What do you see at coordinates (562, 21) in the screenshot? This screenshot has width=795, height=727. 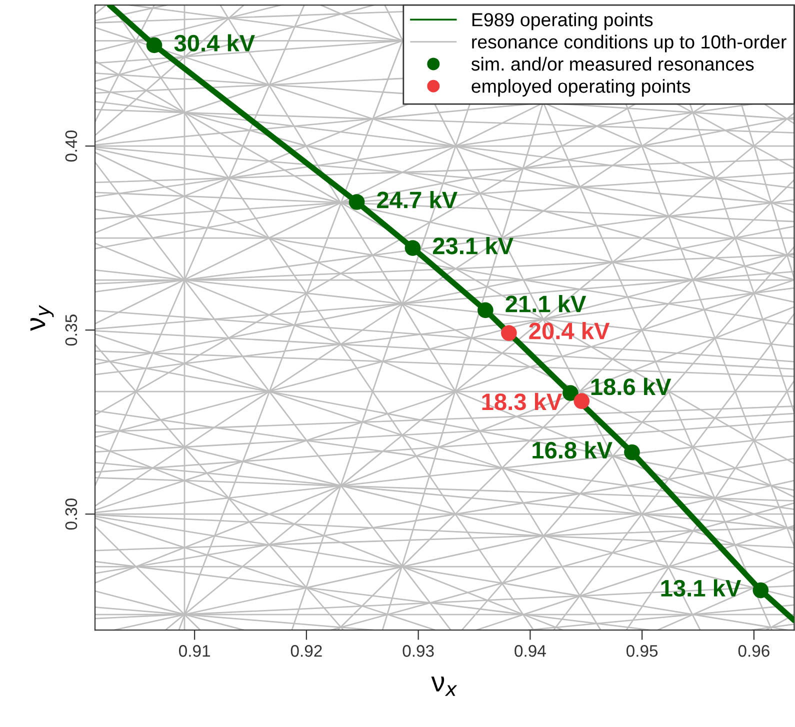 I see `legend-label: E989 operating points` at bounding box center [562, 21].